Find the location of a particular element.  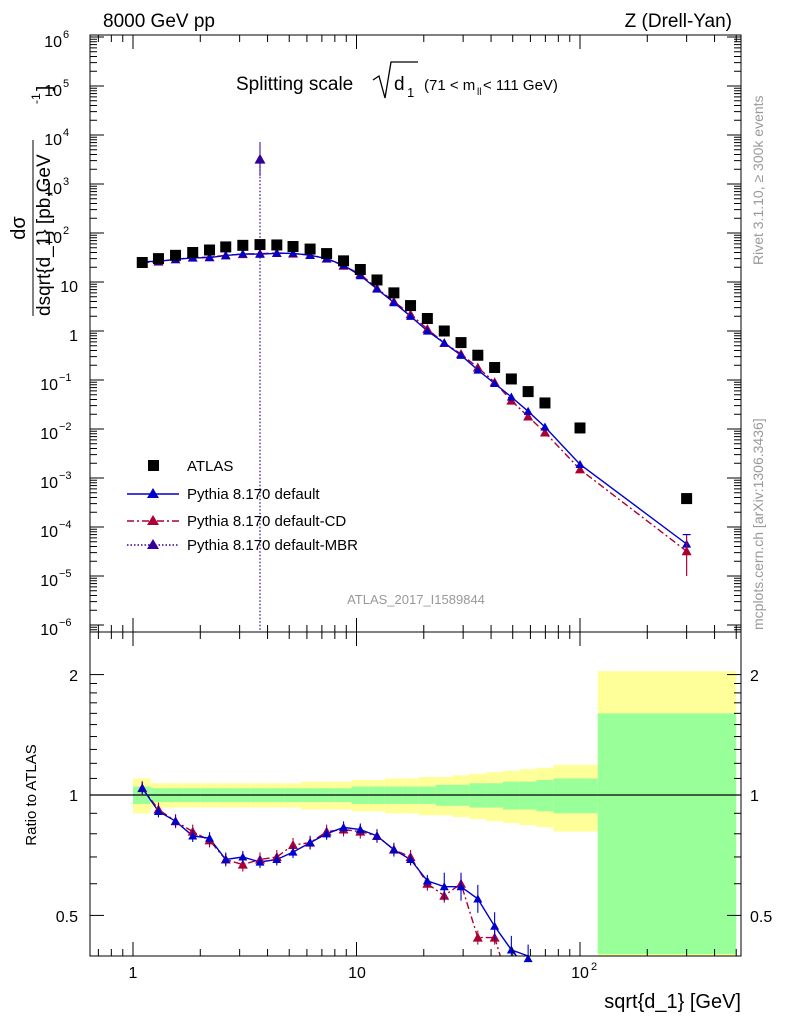

legend-item-cd: Pythia 8.170 default-CD is located at coordinates (236, 521).